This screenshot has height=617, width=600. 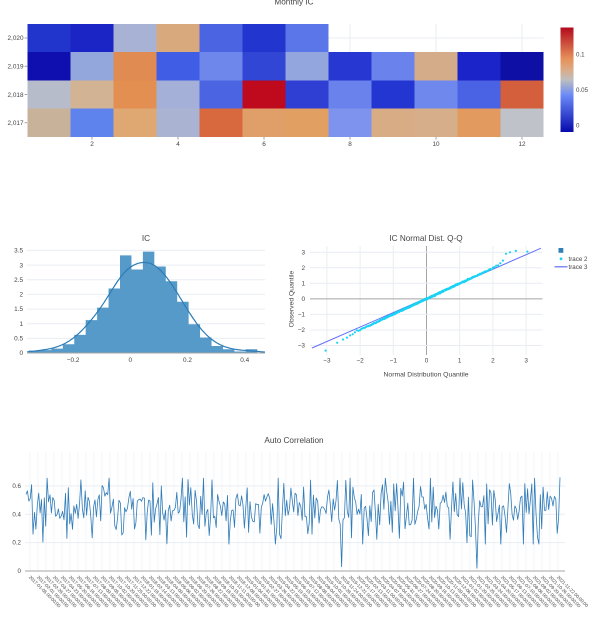 I want to click on svg-text: 6, so click(x=264, y=144).